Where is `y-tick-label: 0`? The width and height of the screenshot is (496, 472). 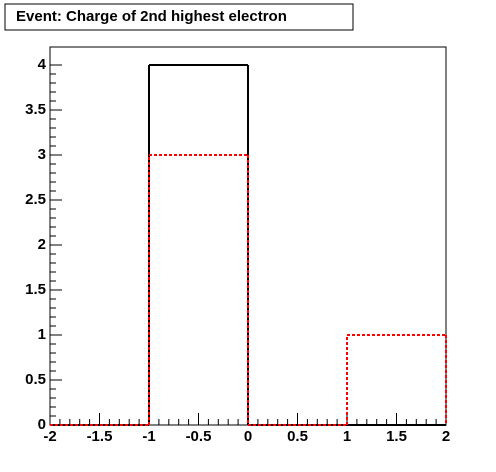 y-tick-label: 0 is located at coordinates (42, 424).